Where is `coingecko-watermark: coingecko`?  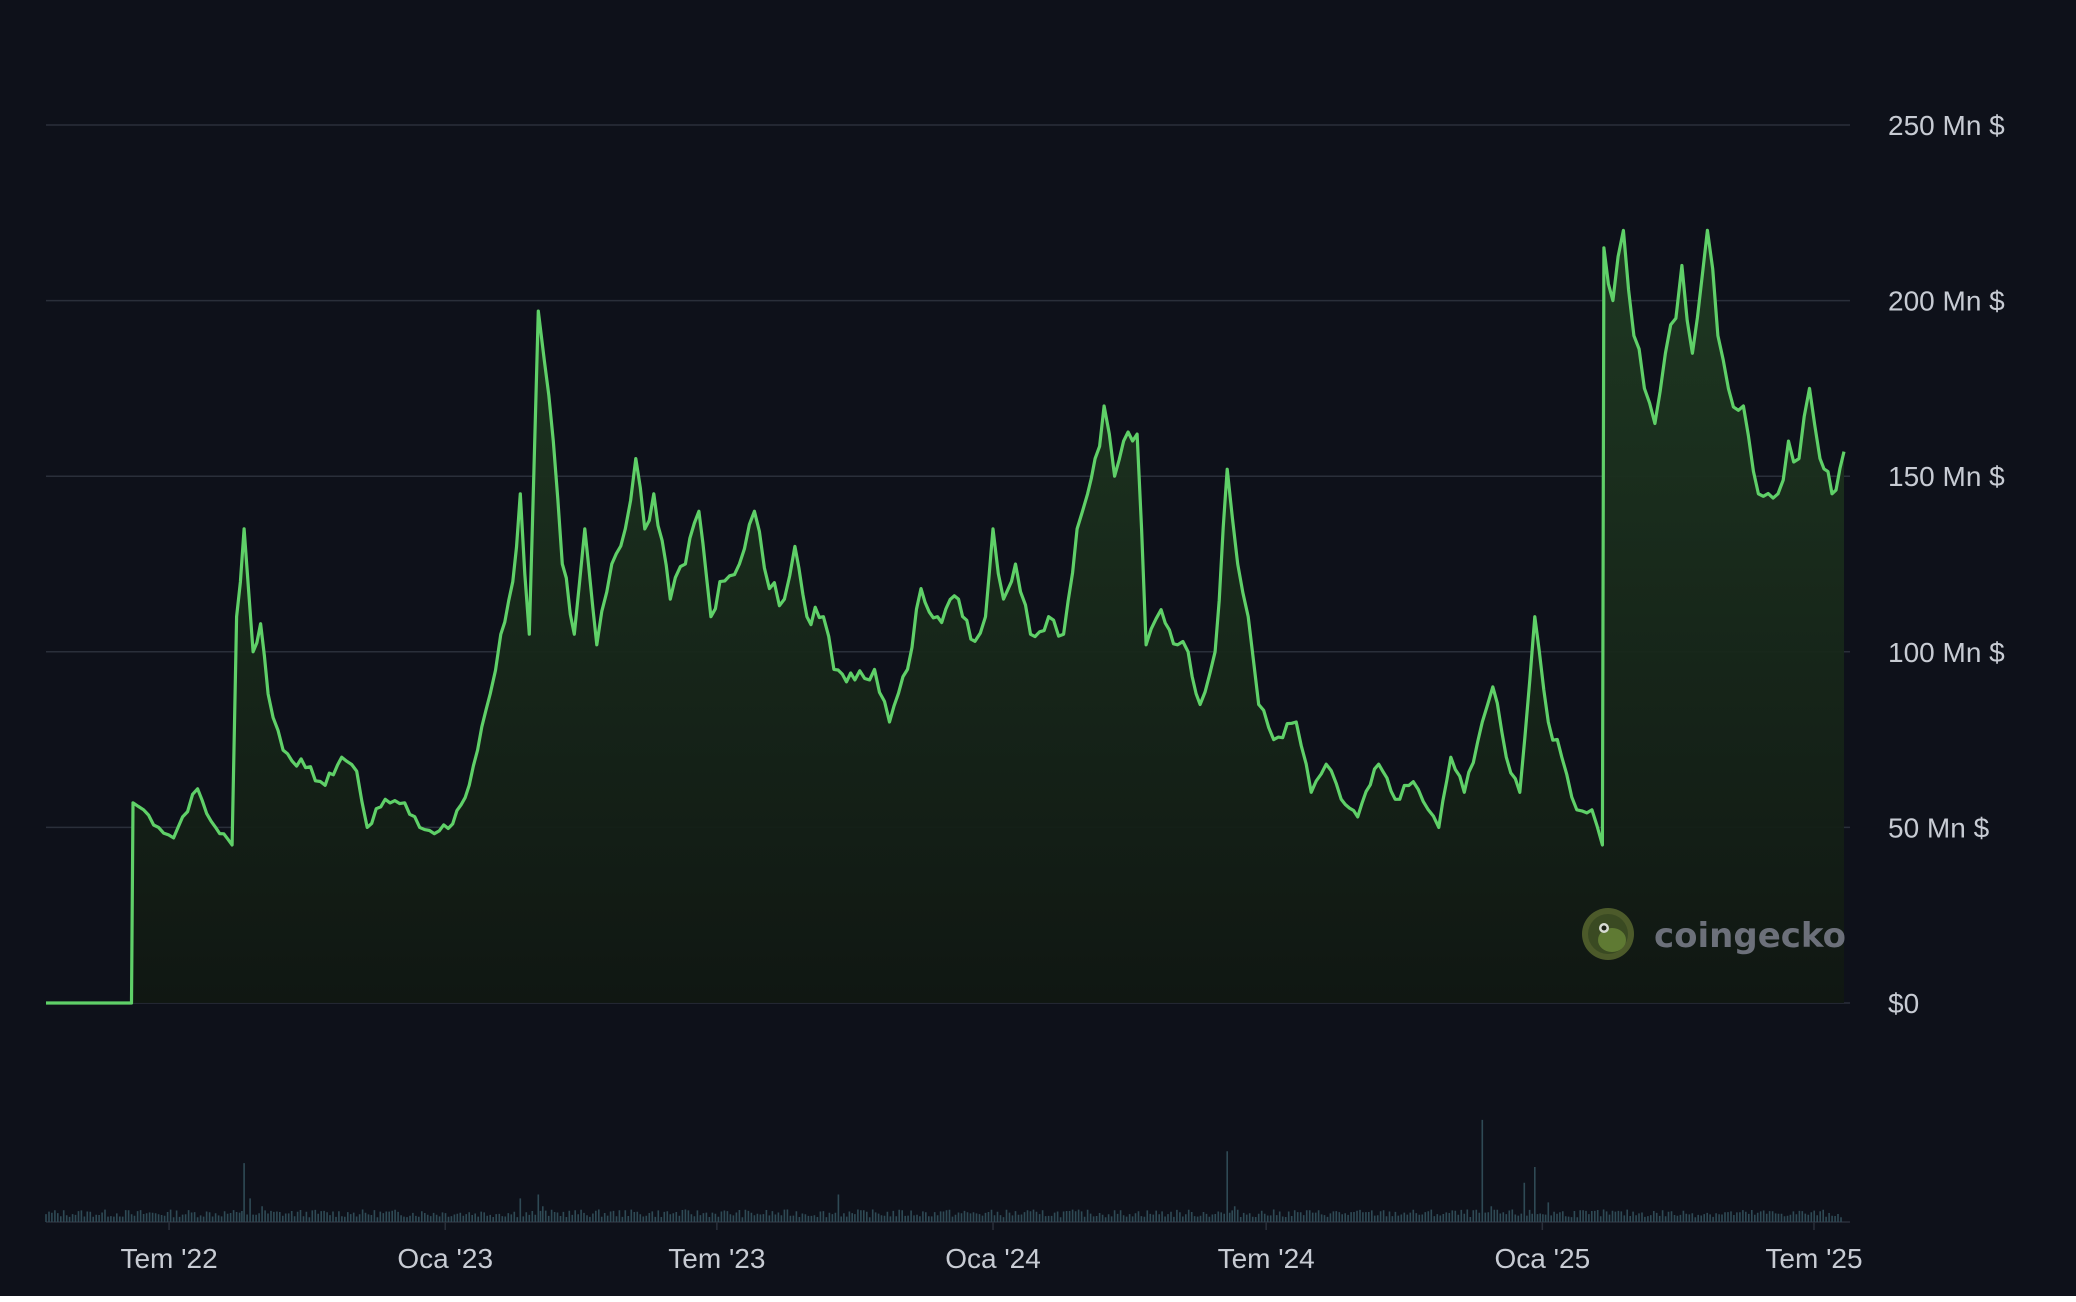
coingecko-watermark: coingecko is located at coordinates (1714, 934).